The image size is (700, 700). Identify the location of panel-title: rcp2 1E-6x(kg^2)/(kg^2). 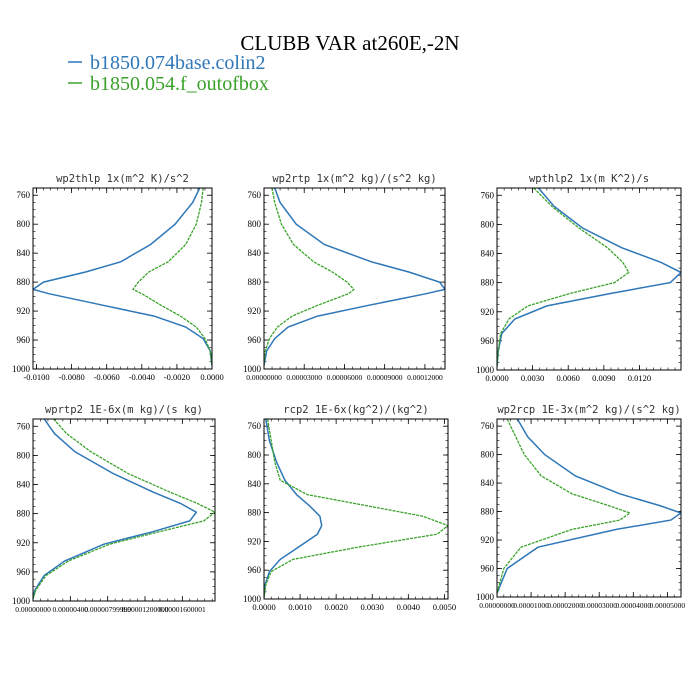
(355, 410).